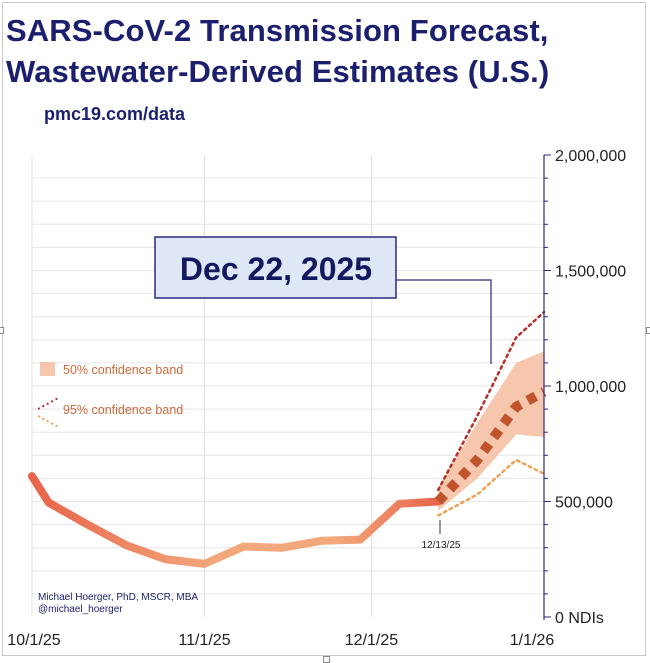 This screenshot has height=663, width=650. I want to click on chart-subtitle: pmc19.com/data, so click(115, 114).